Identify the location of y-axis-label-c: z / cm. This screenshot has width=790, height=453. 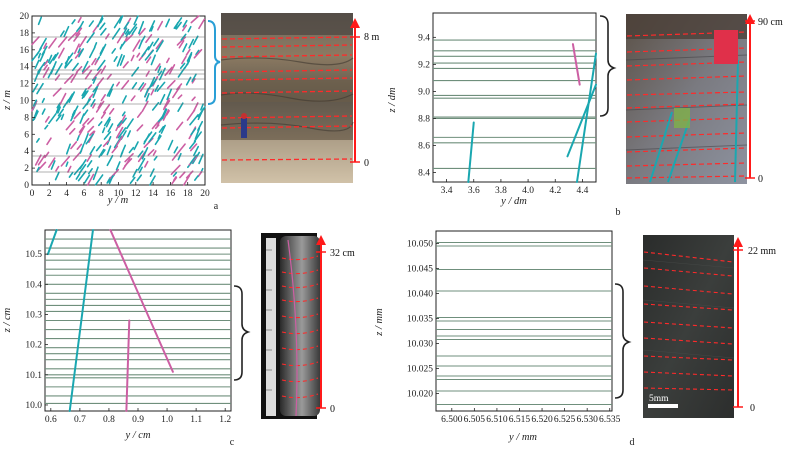
(7, 320).